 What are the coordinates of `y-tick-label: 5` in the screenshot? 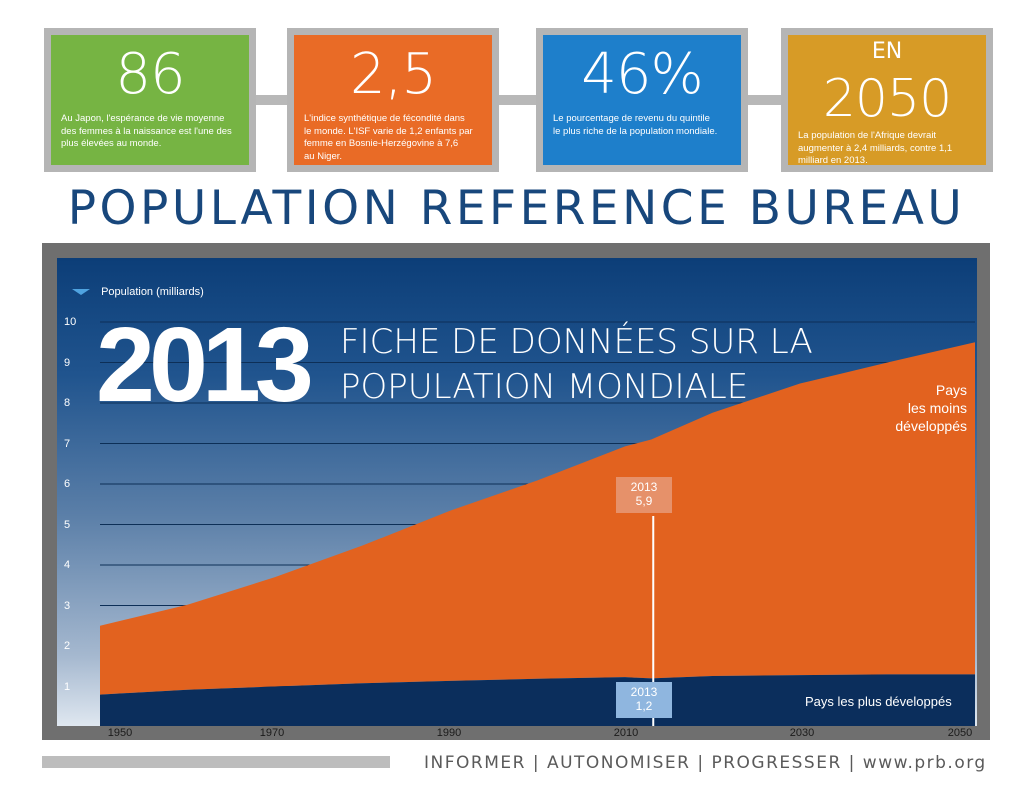 It's located at (67, 524).